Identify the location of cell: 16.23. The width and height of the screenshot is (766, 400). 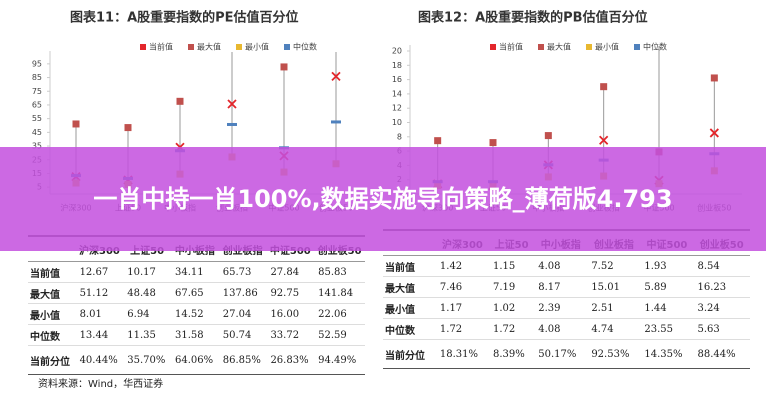
(721, 287).